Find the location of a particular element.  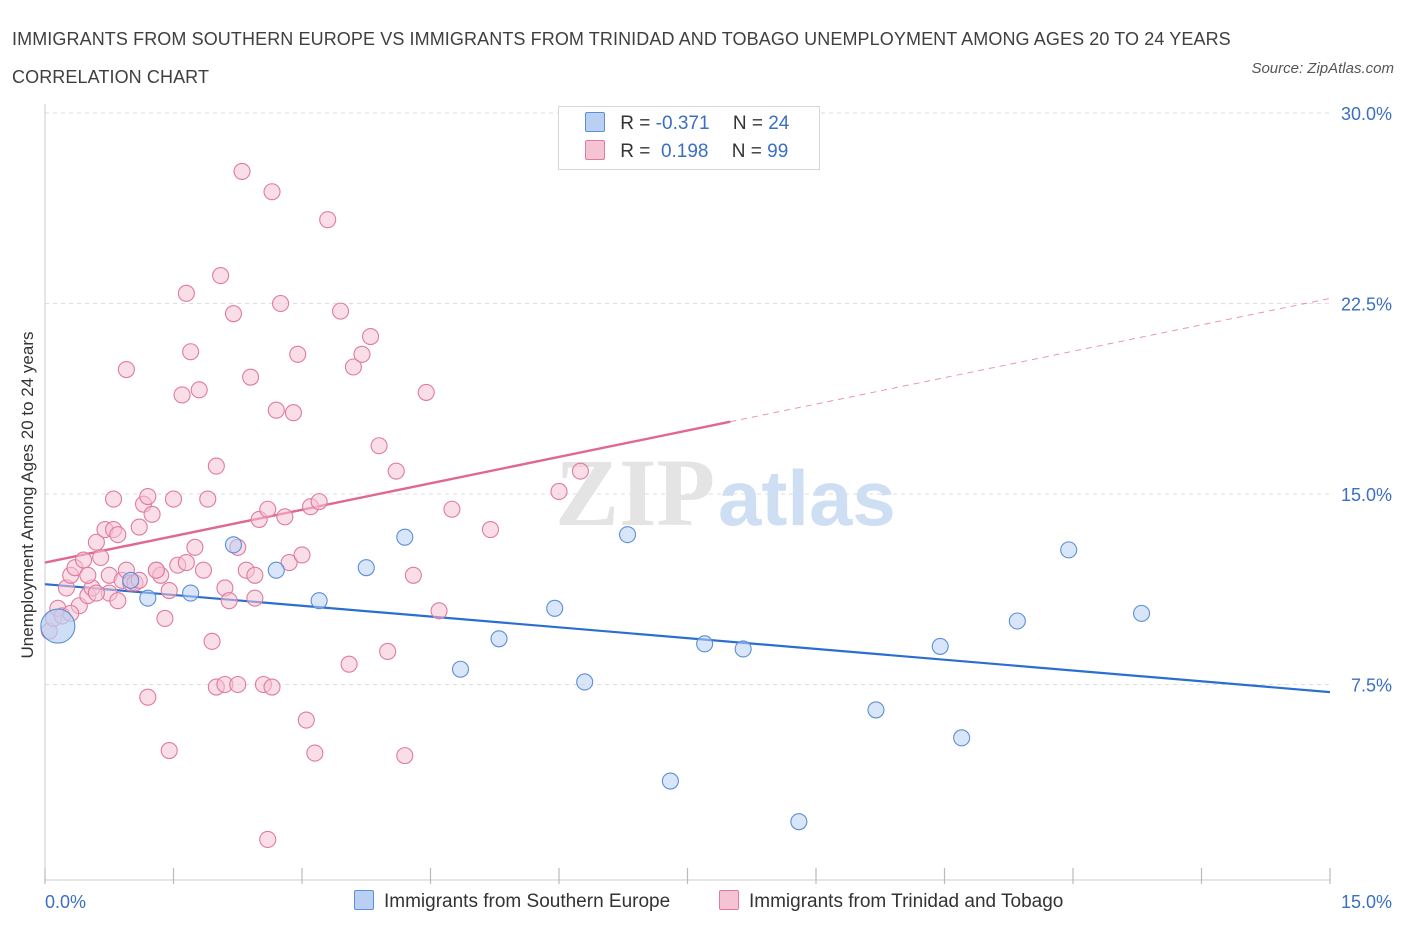

y-axis-label: Unemployment Among Ages 20 to 24 years is located at coordinates (27, 495).